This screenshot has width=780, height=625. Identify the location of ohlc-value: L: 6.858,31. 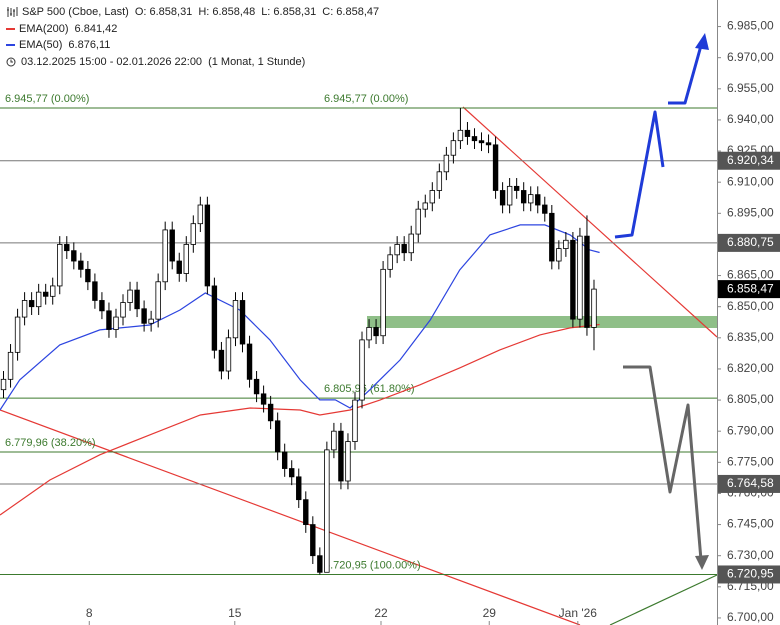
(289, 12).